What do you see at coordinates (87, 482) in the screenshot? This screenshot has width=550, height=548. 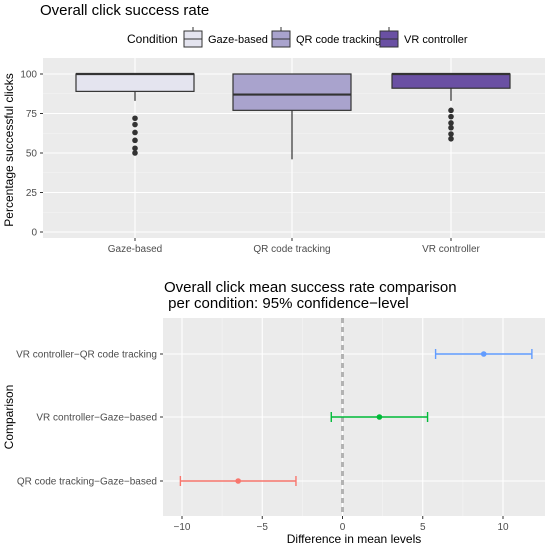 I see `y-tick-label: QR code tracking−Gaze−based` at bounding box center [87, 482].